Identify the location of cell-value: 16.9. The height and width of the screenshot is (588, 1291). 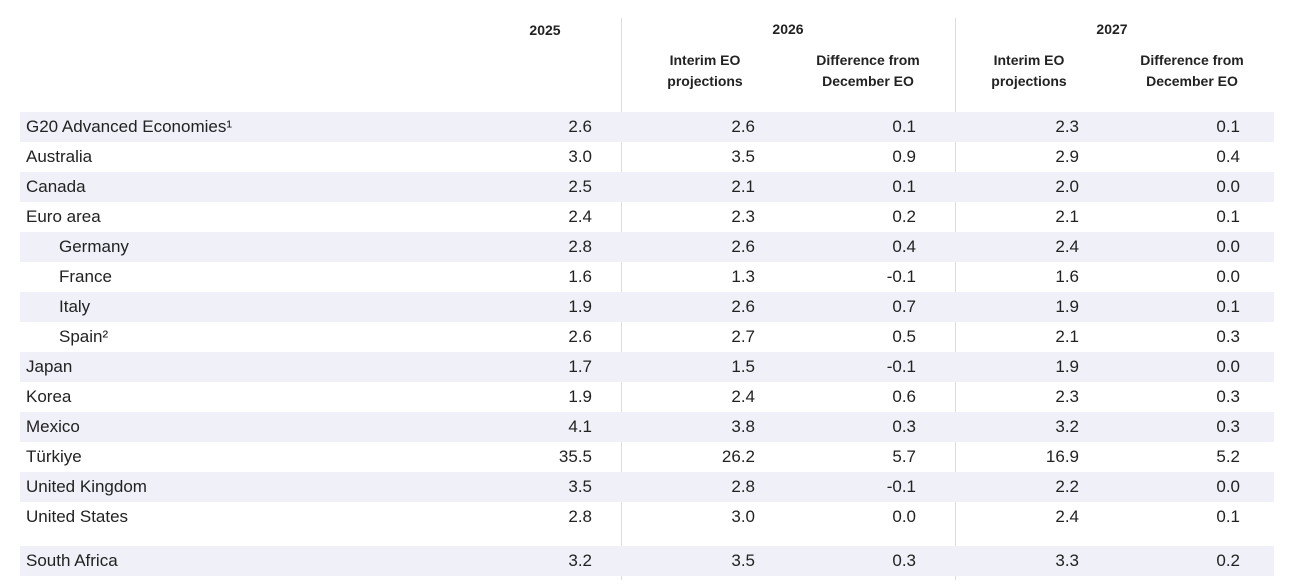
(1062, 456).